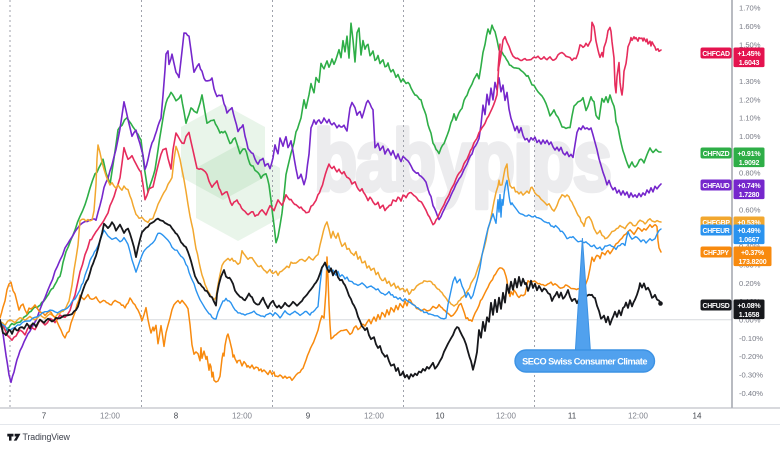 This screenshot has height=454, width=780. Describe the element at coordinates (751, 375) in the screenshot. I see `svg-text: -0.30%` at that location.